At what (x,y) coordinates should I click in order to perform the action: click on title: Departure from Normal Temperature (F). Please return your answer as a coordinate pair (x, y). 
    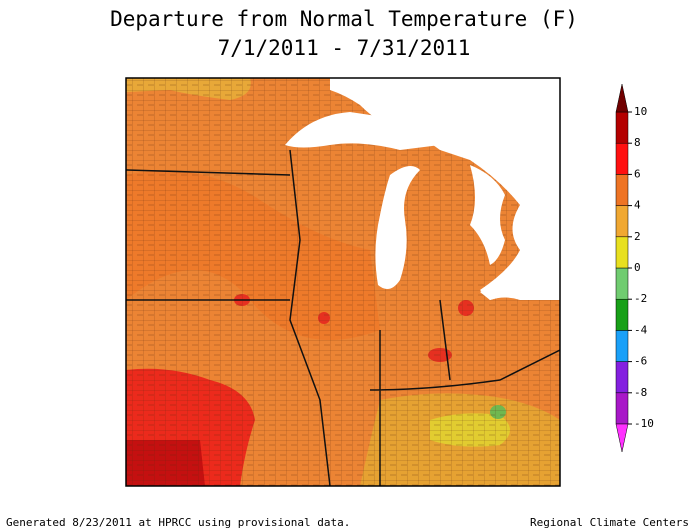
    Looking at the image, I should click on (344, 19).